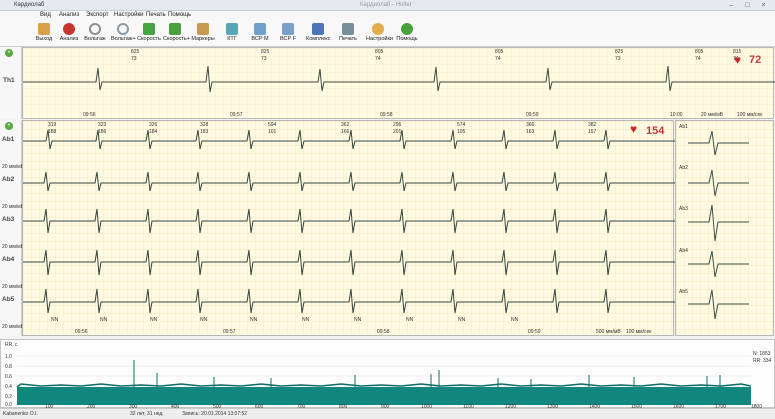  Describe the element at coordinates (755, 60) in the screenshot. I see `top-heart-rate: 72` at that location.